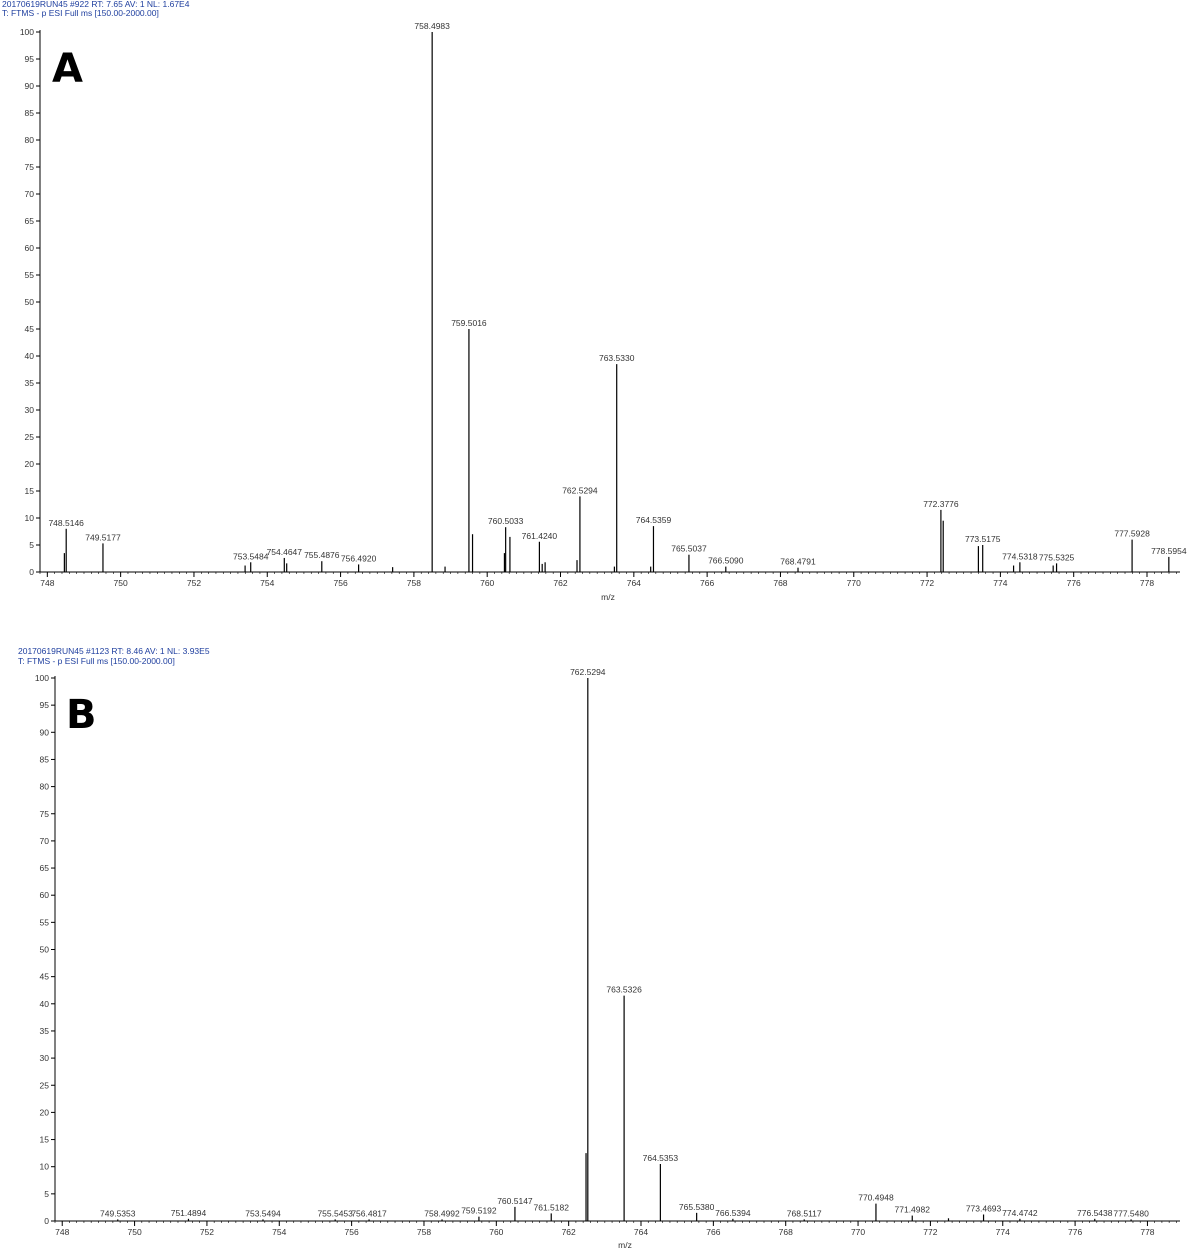  I want to click on panel-b-peak-label: 766.5394, so click(733, 1213).